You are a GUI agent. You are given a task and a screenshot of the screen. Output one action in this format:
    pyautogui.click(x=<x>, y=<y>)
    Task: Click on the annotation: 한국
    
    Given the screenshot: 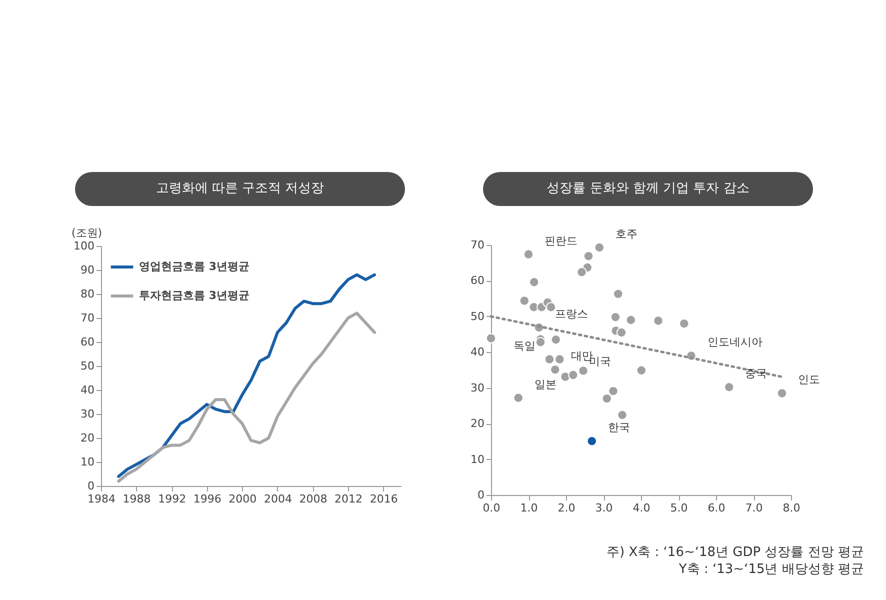 What is the action you would take?
    pyautogui.click(x=619, y=427)
    